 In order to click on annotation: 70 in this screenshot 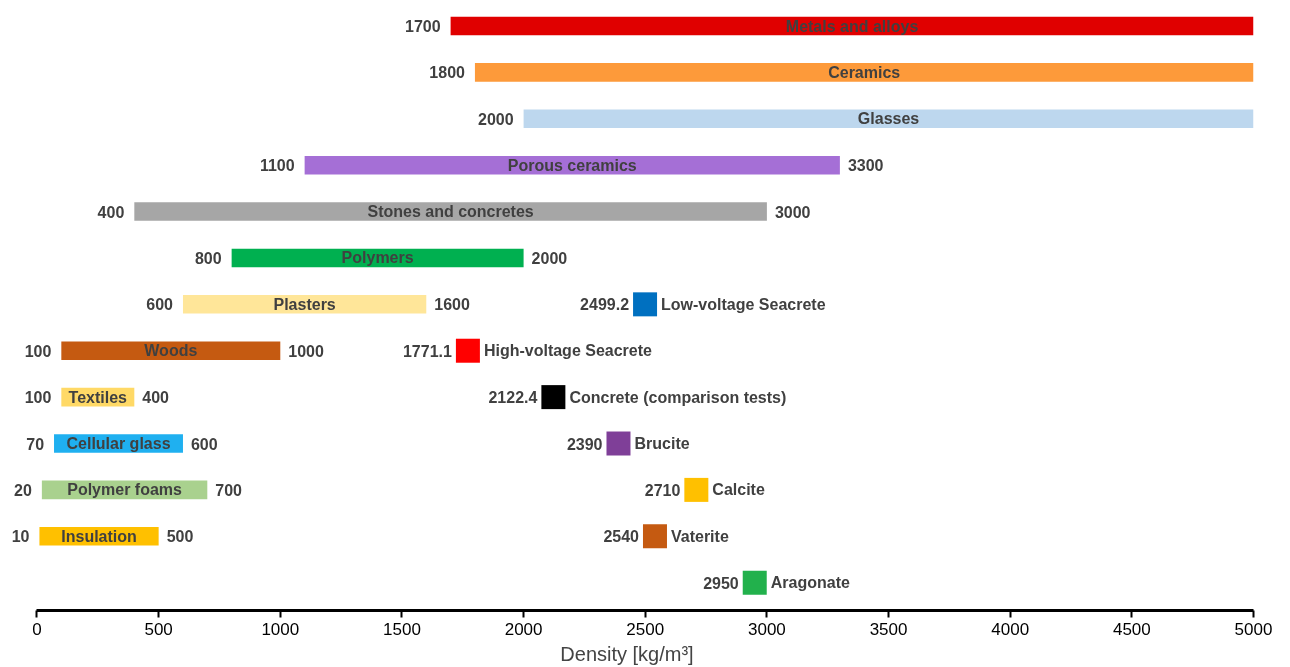, I will do `click(35, 444)`.